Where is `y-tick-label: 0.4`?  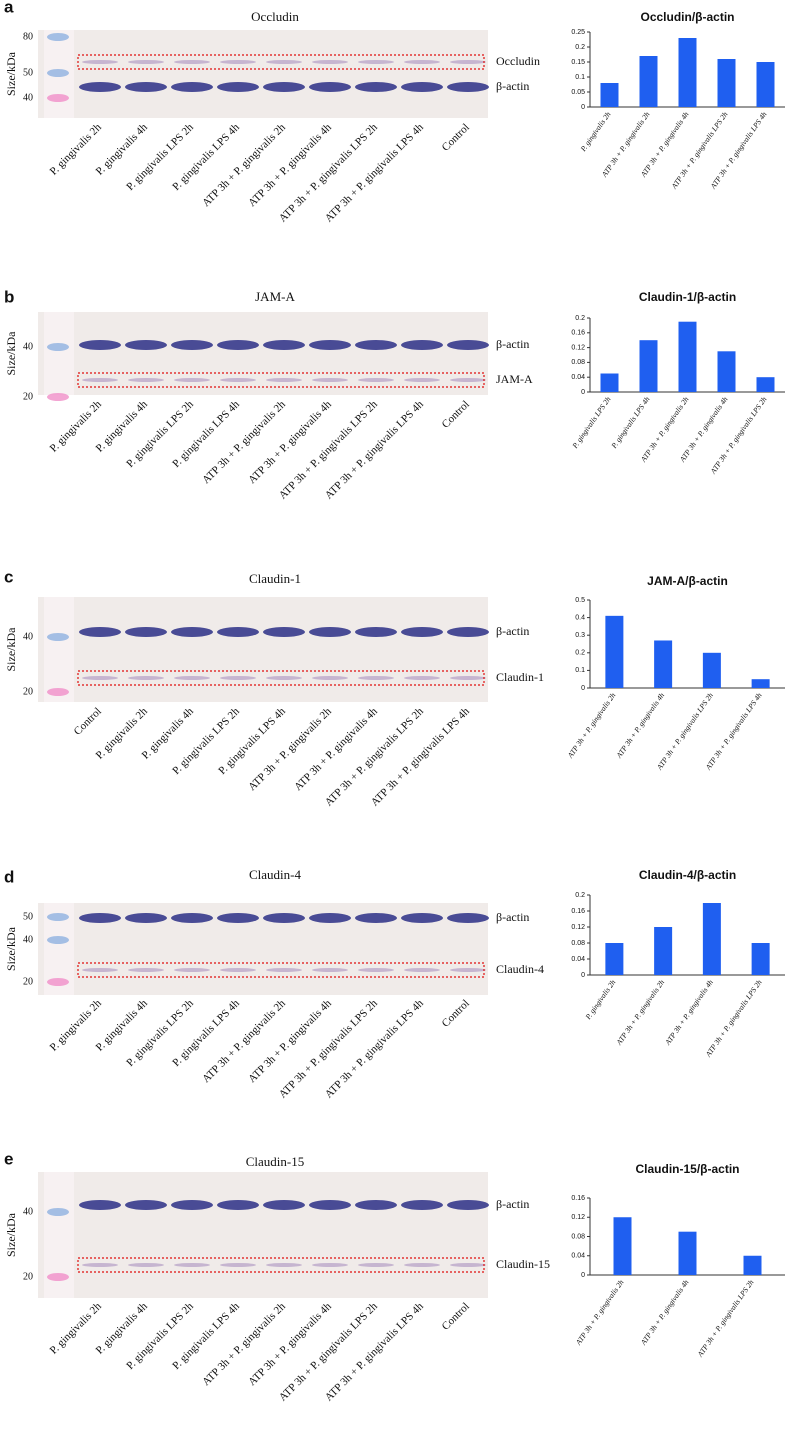 y-tick-label: 0.4 is located at coordinates (580, 617).